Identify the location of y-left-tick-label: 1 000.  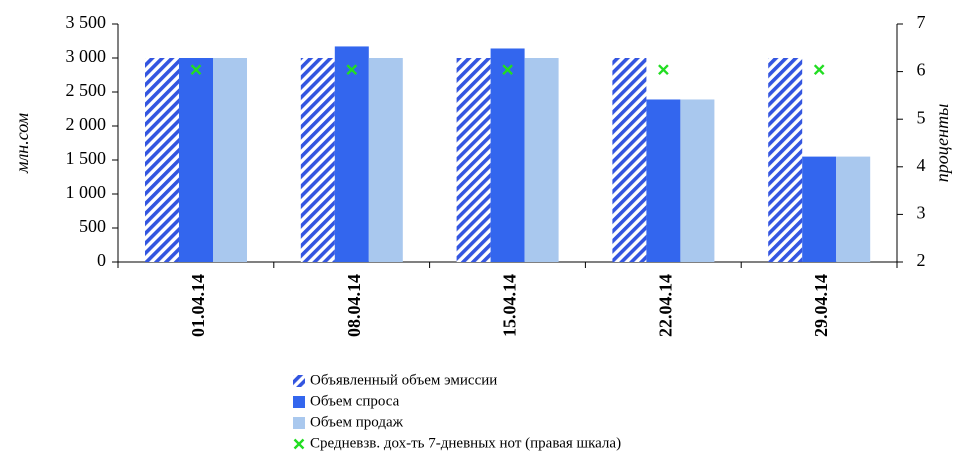
(86, 192).